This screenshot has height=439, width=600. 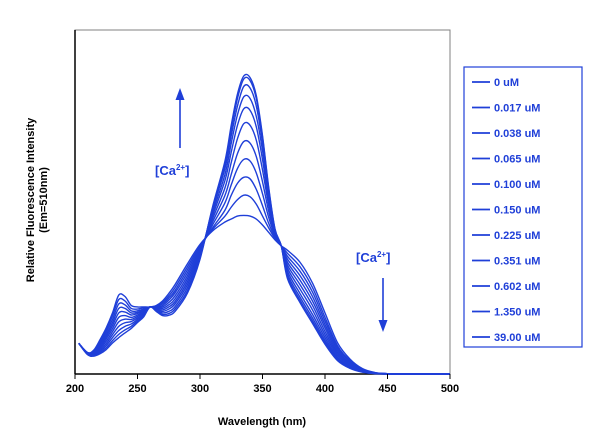 I want to click on x-tick-label-2: 300, so click(x=200, y=389).